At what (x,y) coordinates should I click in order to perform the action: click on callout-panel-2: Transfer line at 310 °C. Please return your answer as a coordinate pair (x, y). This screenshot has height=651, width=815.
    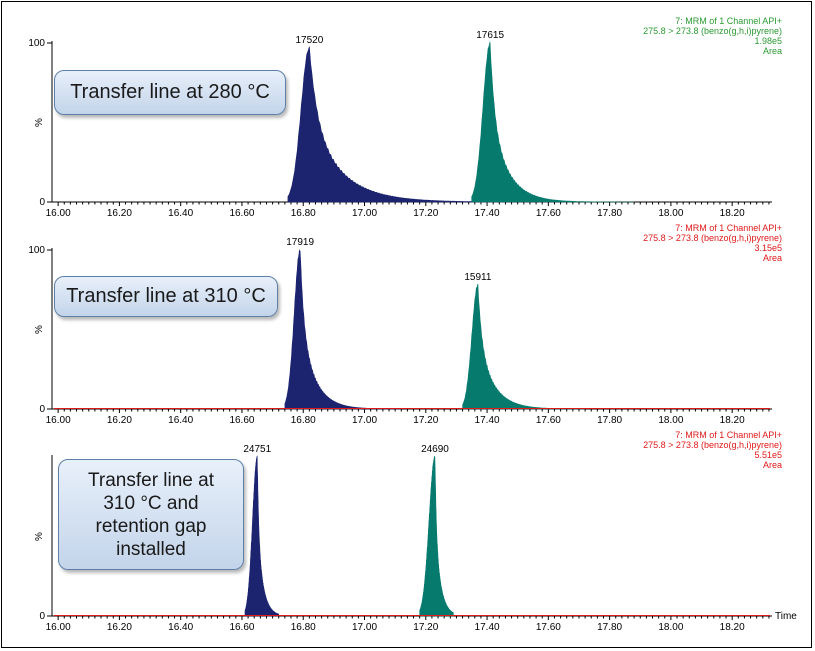
    Looking at the image, I should click on (166, 296).